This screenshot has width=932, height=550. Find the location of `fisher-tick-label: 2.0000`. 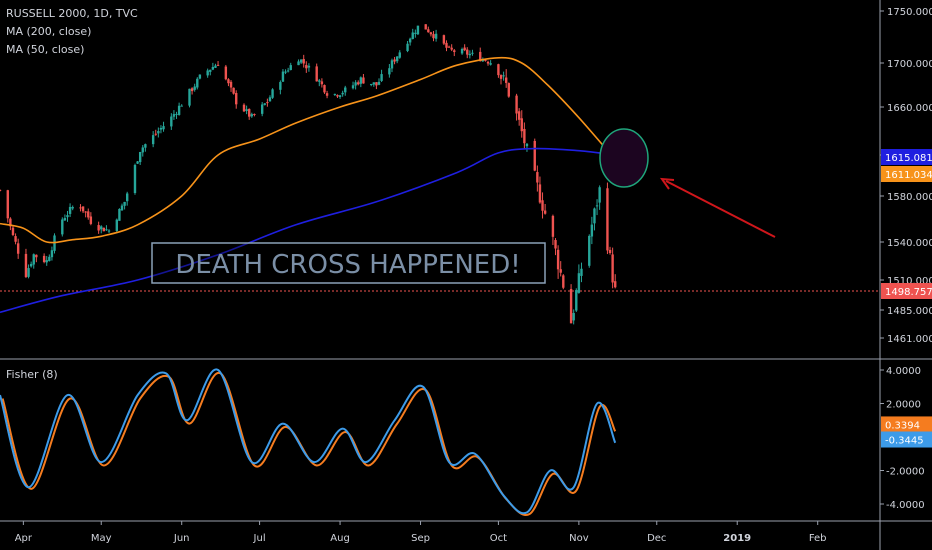

fisher-tick-label: 2.0000 is located at coordinates (903, 405).